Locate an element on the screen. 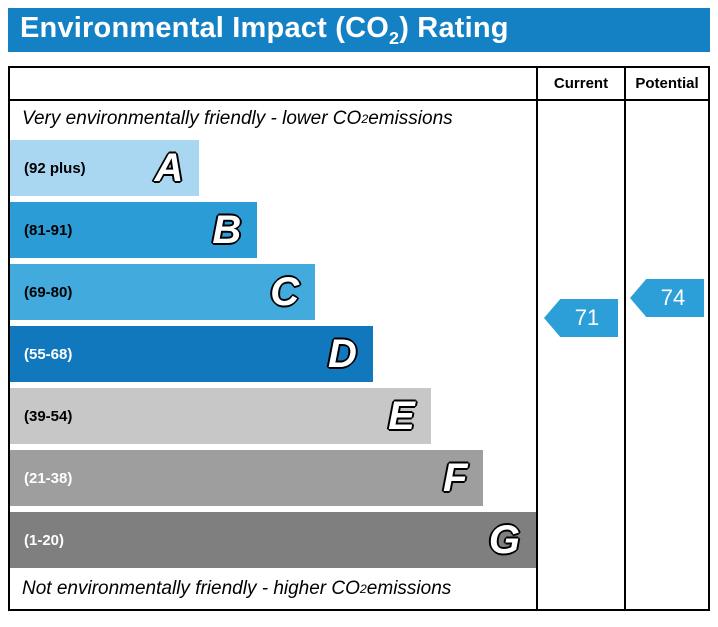 The image size is (718, 627). band-bar-b: (81-91) B is located at coordinates (134, 230).